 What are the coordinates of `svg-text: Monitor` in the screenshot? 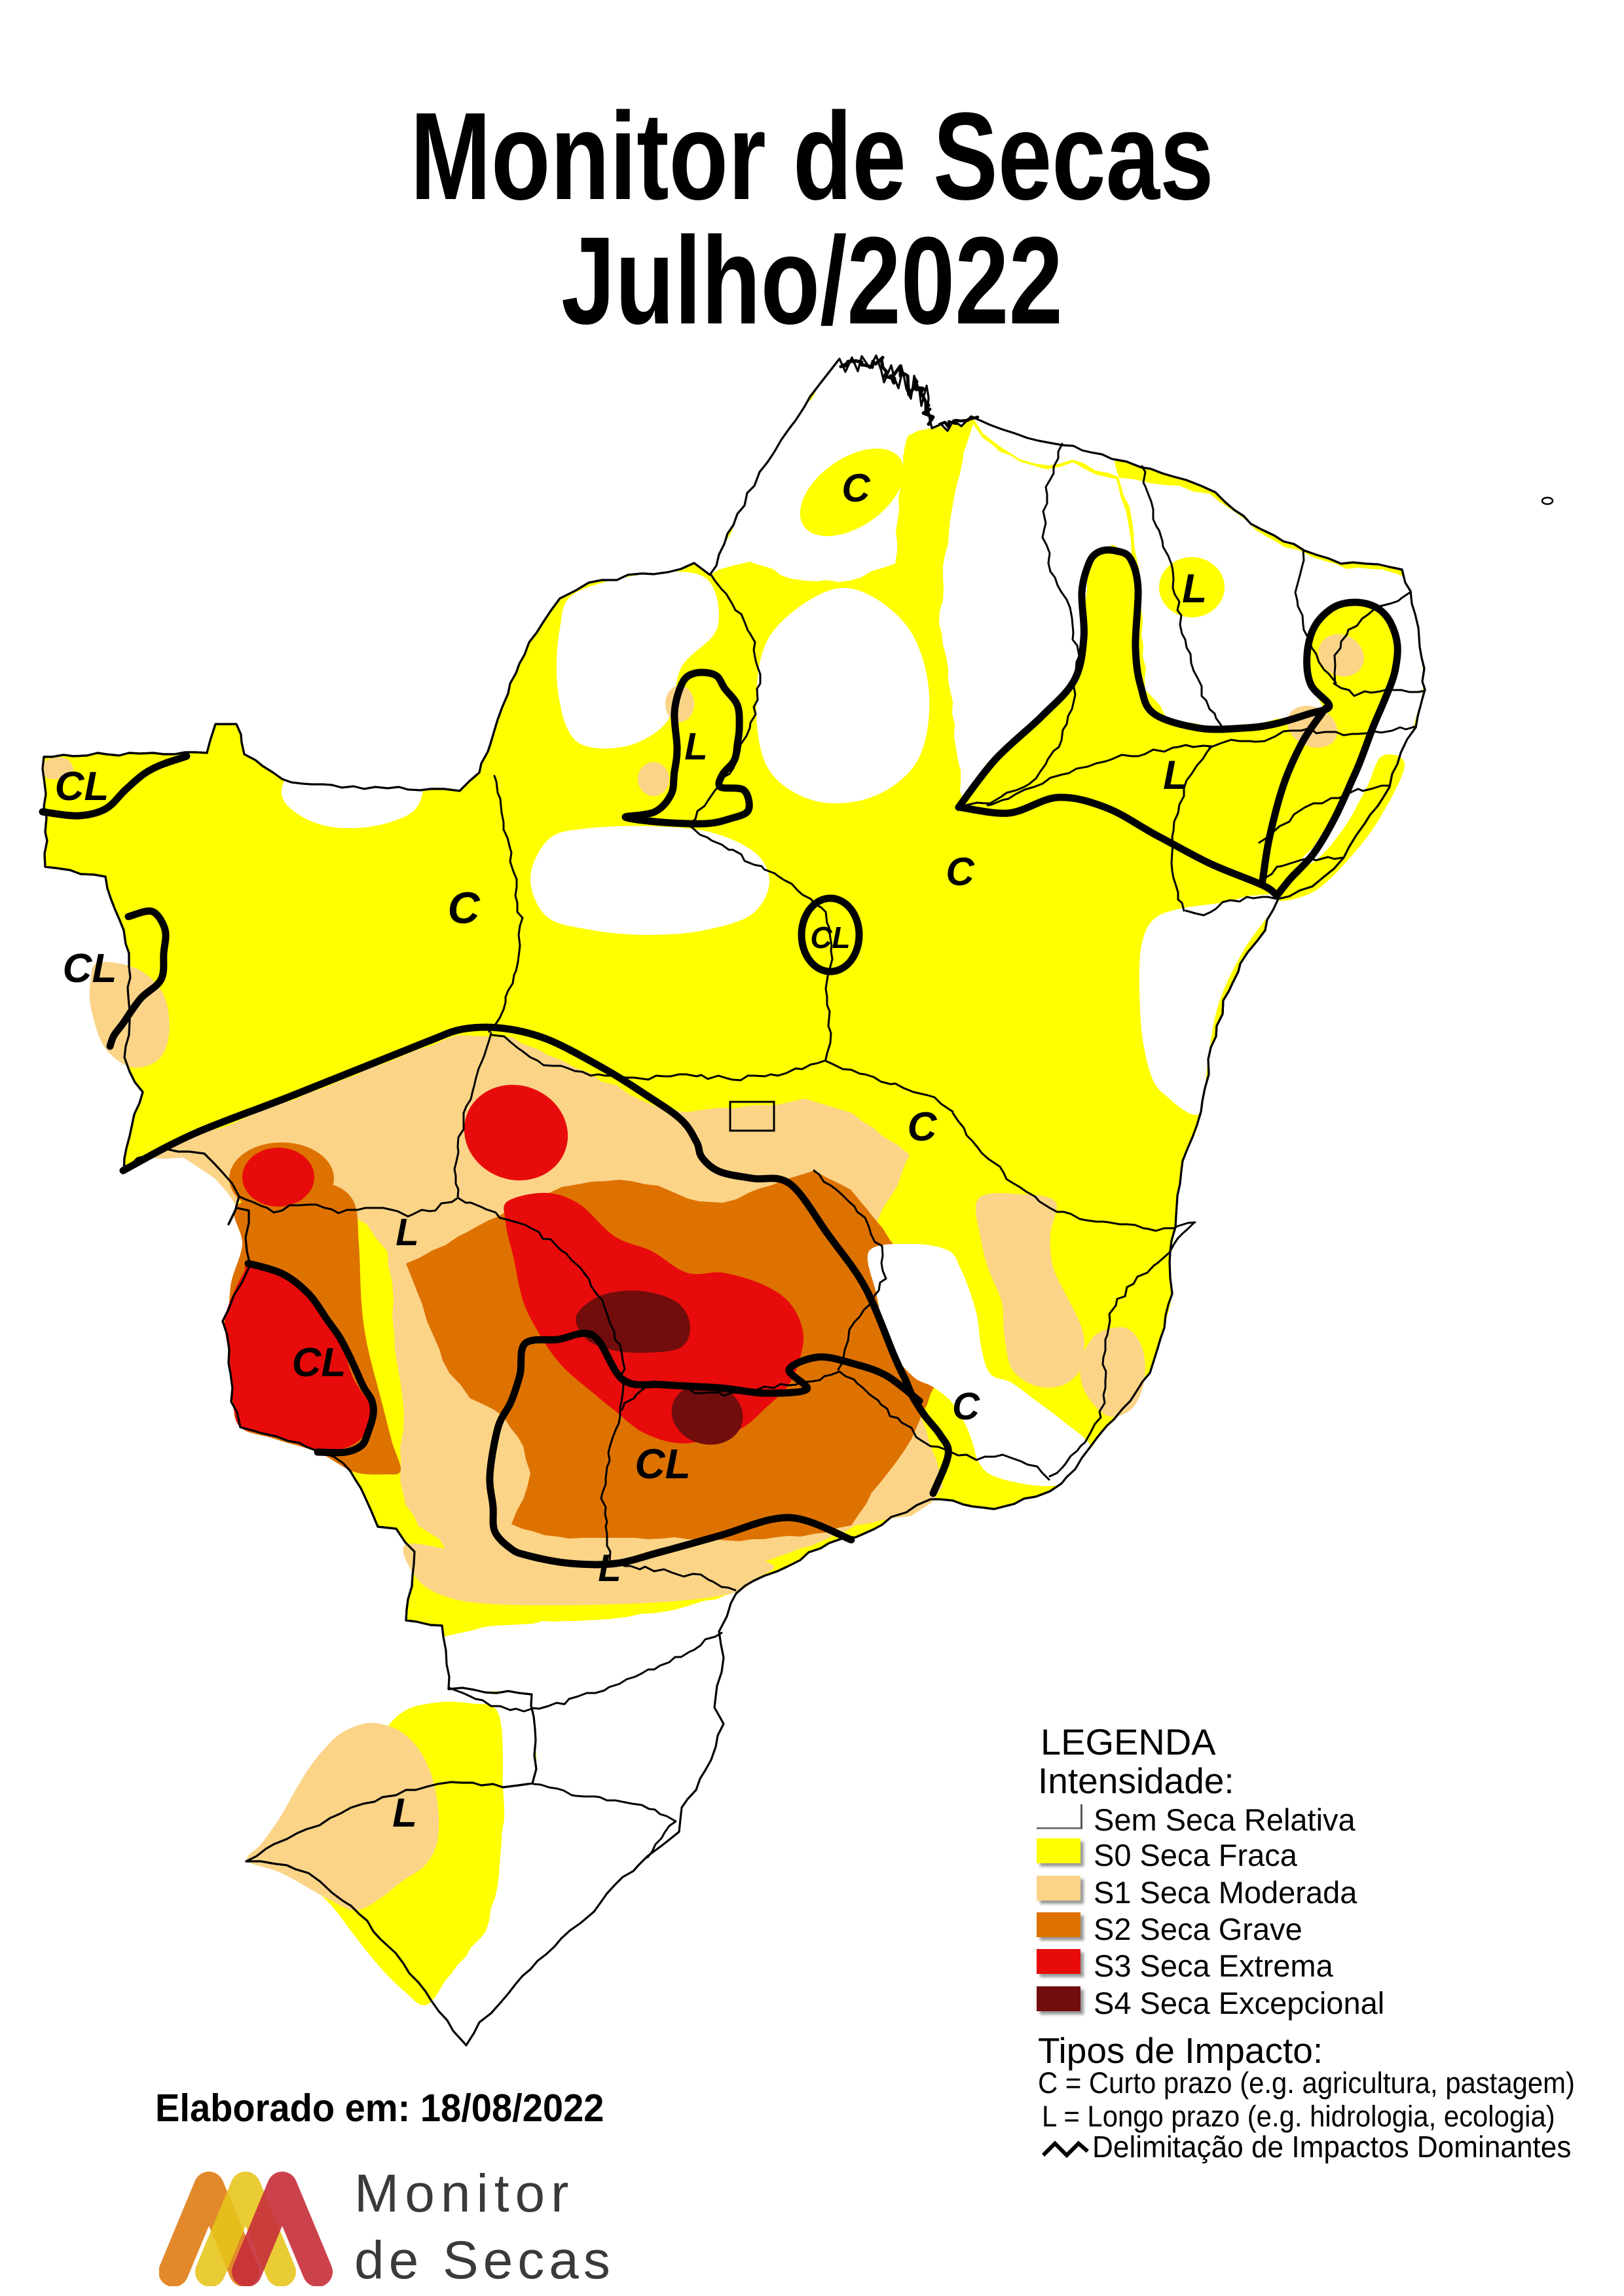 It's located at (464, 2195).